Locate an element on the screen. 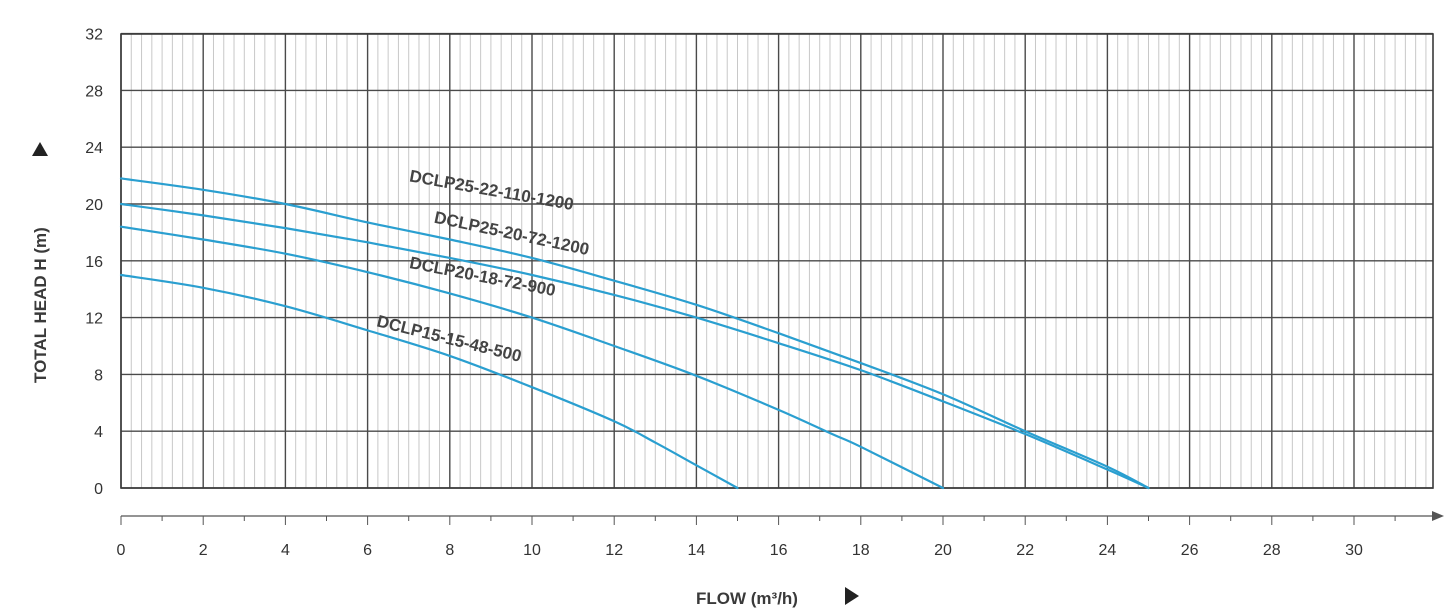 Image resolution: width=1450 pixels, height=610 pixels. y-tick-label: 12 is located at coordinates (94, 319).